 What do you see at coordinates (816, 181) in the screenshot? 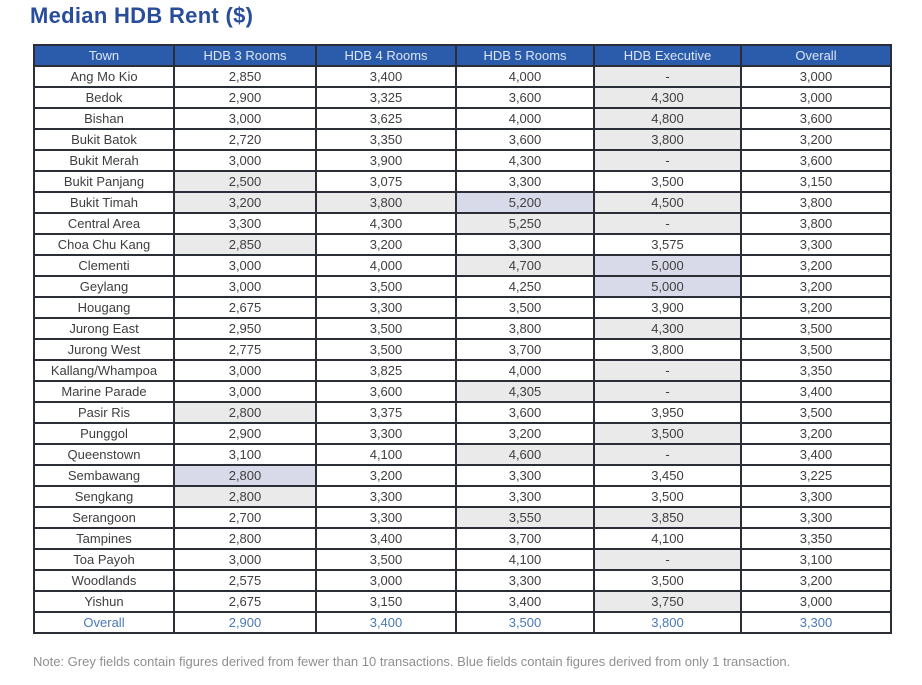
I see `value-cell: 3,150` at bounding box center [816, 181].